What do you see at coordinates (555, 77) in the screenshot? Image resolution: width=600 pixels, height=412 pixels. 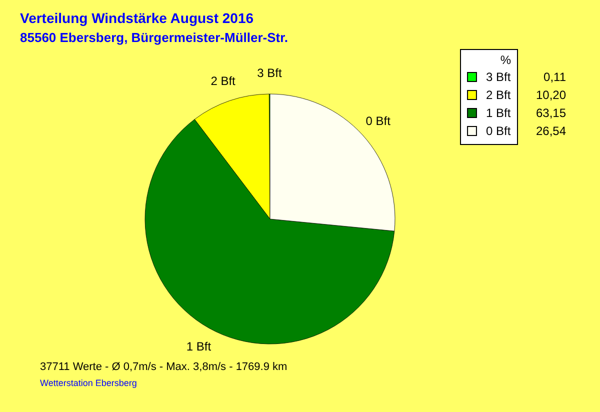 I see `data-label: 0,11` at bounding box center [555, 77].